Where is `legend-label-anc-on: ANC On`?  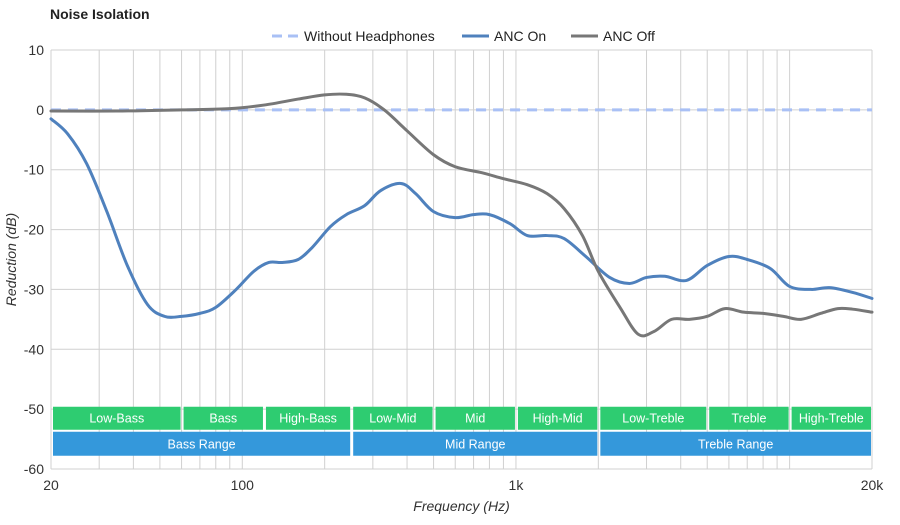
legend-label-anc-on: ANC On is located at coordinates (520, 36).